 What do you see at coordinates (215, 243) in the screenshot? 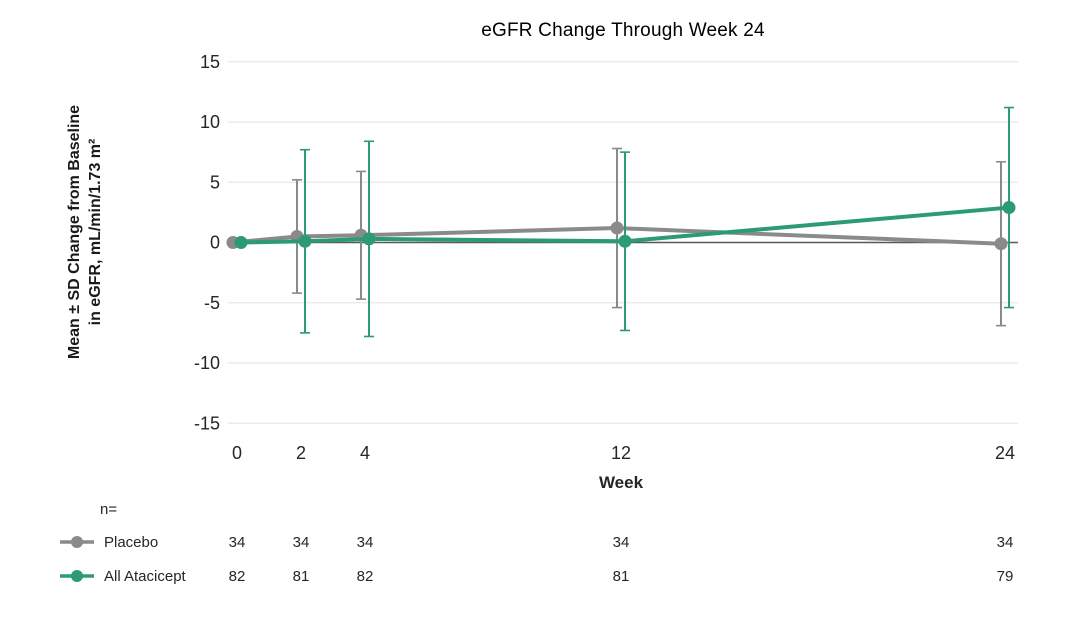
I see `y-tick-label: 0` at bounding box center [215, 243].